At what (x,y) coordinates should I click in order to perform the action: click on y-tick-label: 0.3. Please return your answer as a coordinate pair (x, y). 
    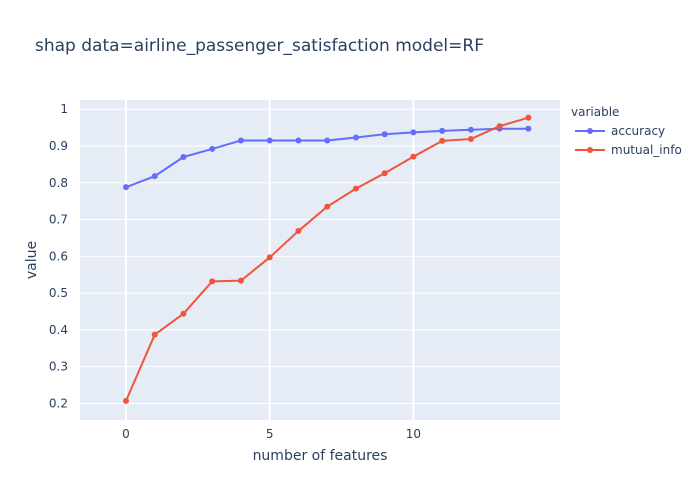
    Looking at the image, I should click on (58, 367).